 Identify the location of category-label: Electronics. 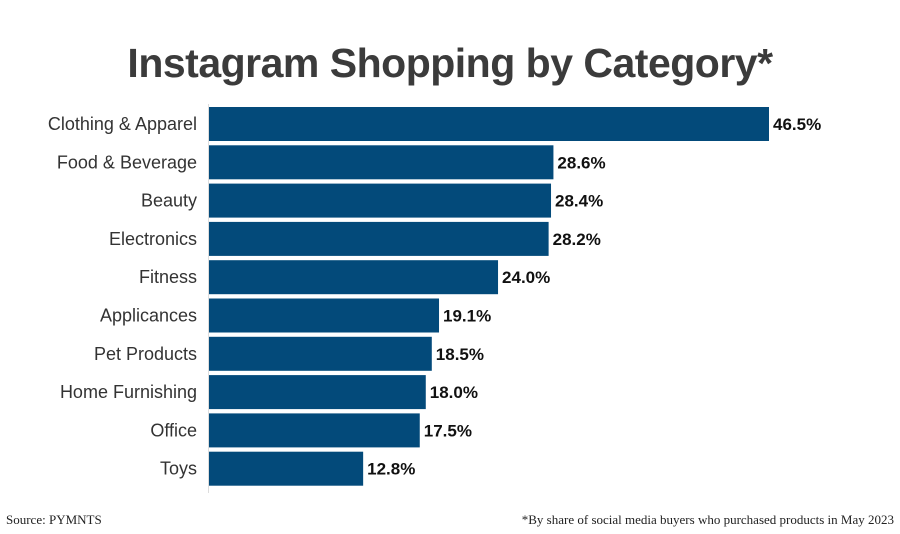
(153, 239).